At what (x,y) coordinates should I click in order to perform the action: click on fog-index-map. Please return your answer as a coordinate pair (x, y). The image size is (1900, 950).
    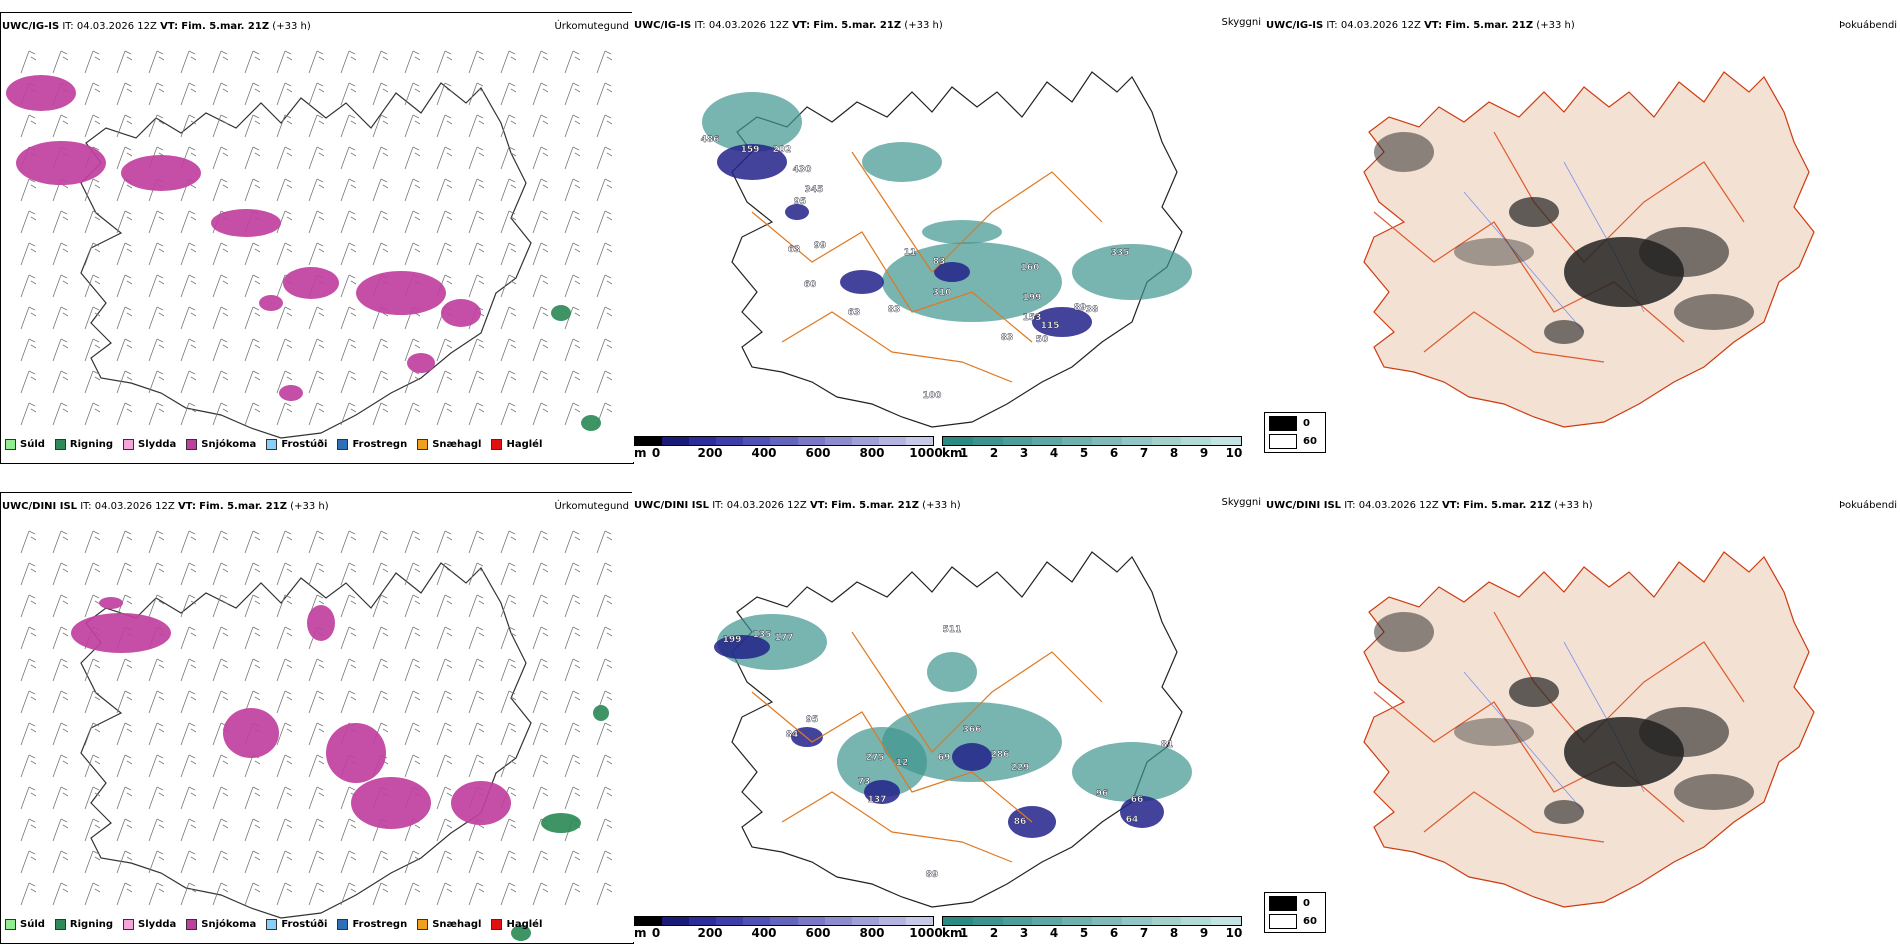
    Looking at the image, I should click on (1589, 249).